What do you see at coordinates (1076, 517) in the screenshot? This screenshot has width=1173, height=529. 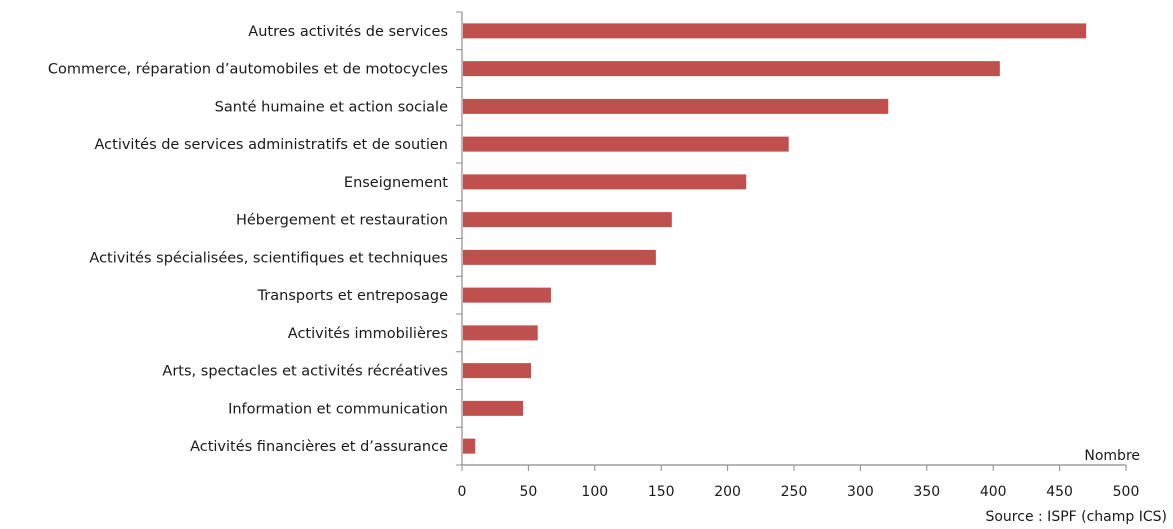 I see `source-note: Source : ISPF (champ ICS)` at bounding box center [1076, 517].